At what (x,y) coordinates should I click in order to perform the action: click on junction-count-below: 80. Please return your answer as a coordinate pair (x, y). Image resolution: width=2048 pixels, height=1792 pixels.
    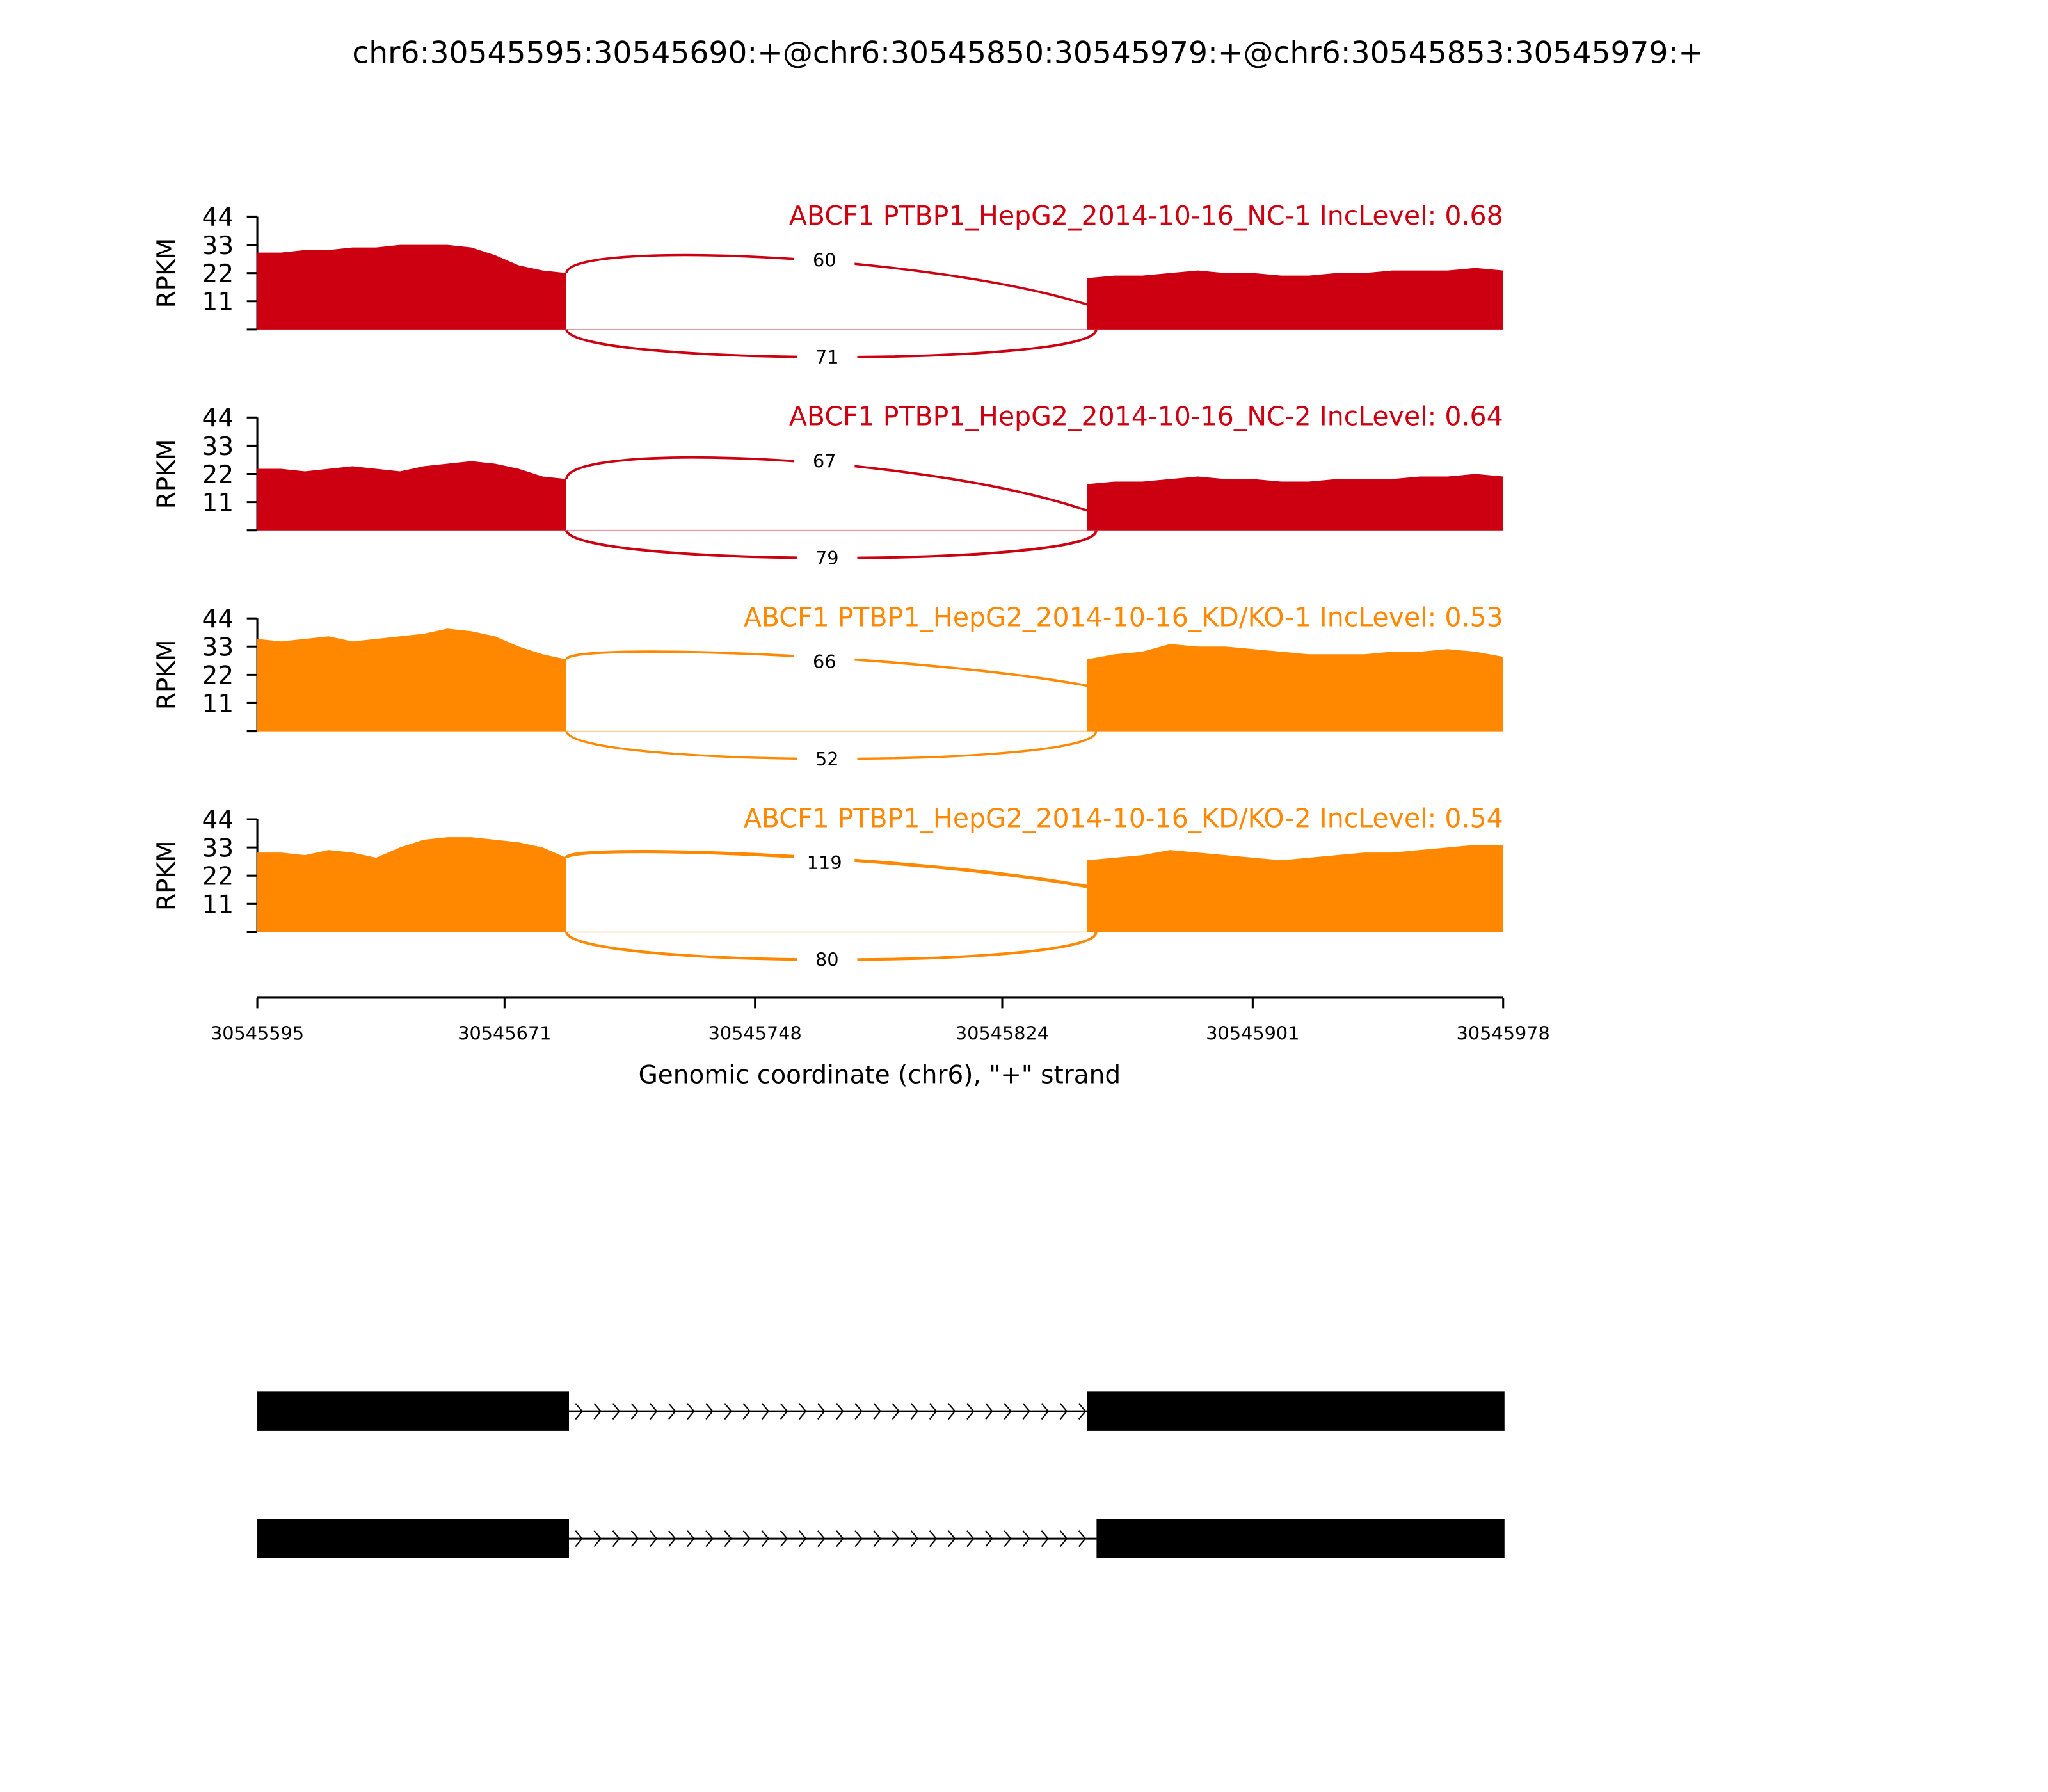
    Looking at the image, I should click on (827, 960).